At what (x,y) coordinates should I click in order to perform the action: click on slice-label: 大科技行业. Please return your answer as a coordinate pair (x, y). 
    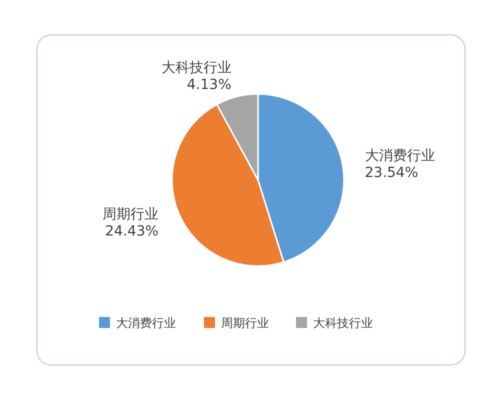
    Looking at the image, I should click on (196, 68).